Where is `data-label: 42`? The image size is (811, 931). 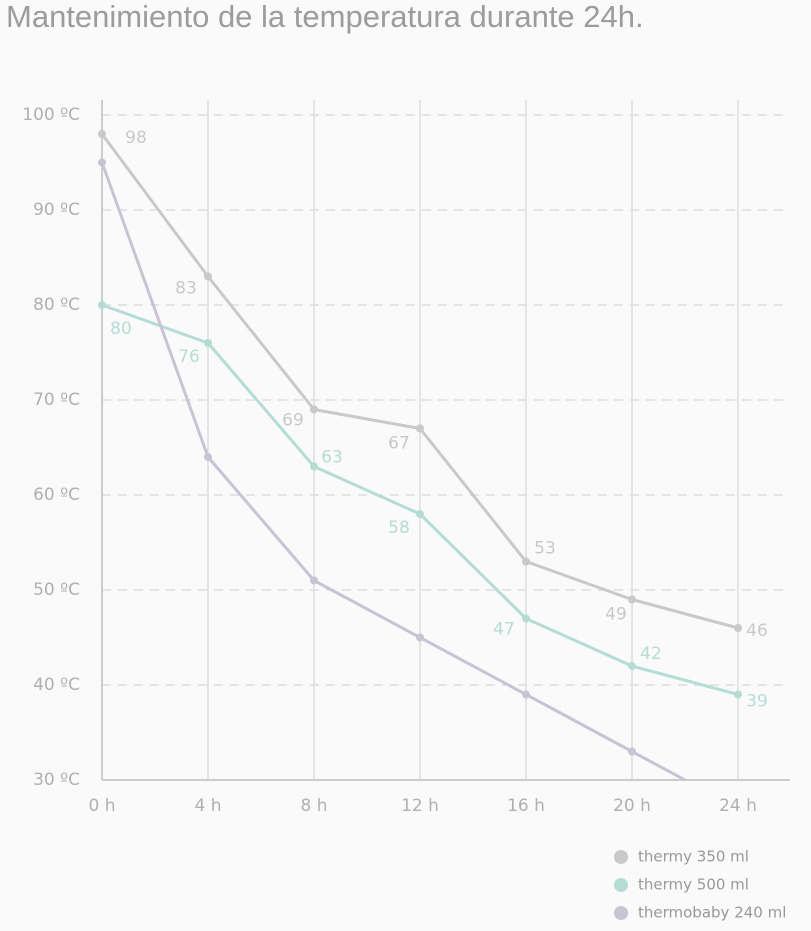 data-label: 42 is located at coordinates (651, 654).